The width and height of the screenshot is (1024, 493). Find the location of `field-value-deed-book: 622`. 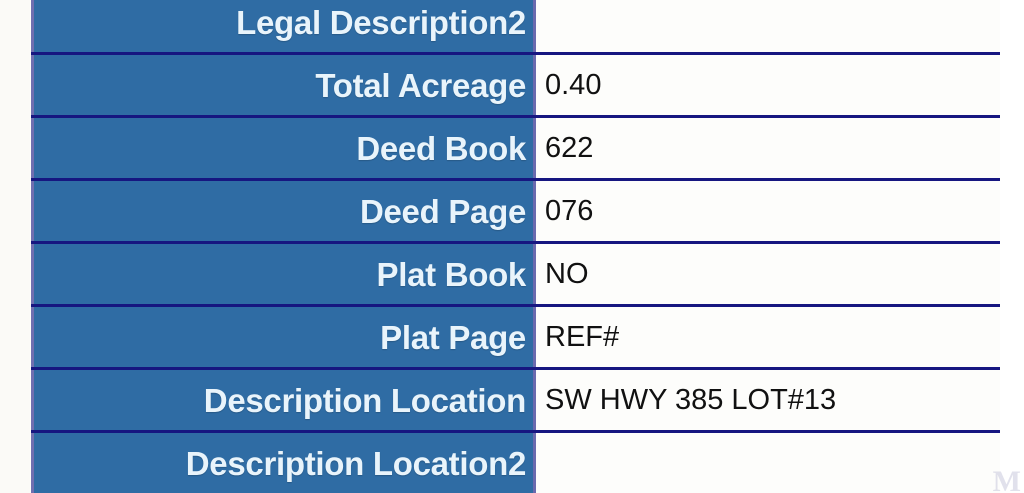

field-value-deed-book: 622 is located at coordinates (775, 148).